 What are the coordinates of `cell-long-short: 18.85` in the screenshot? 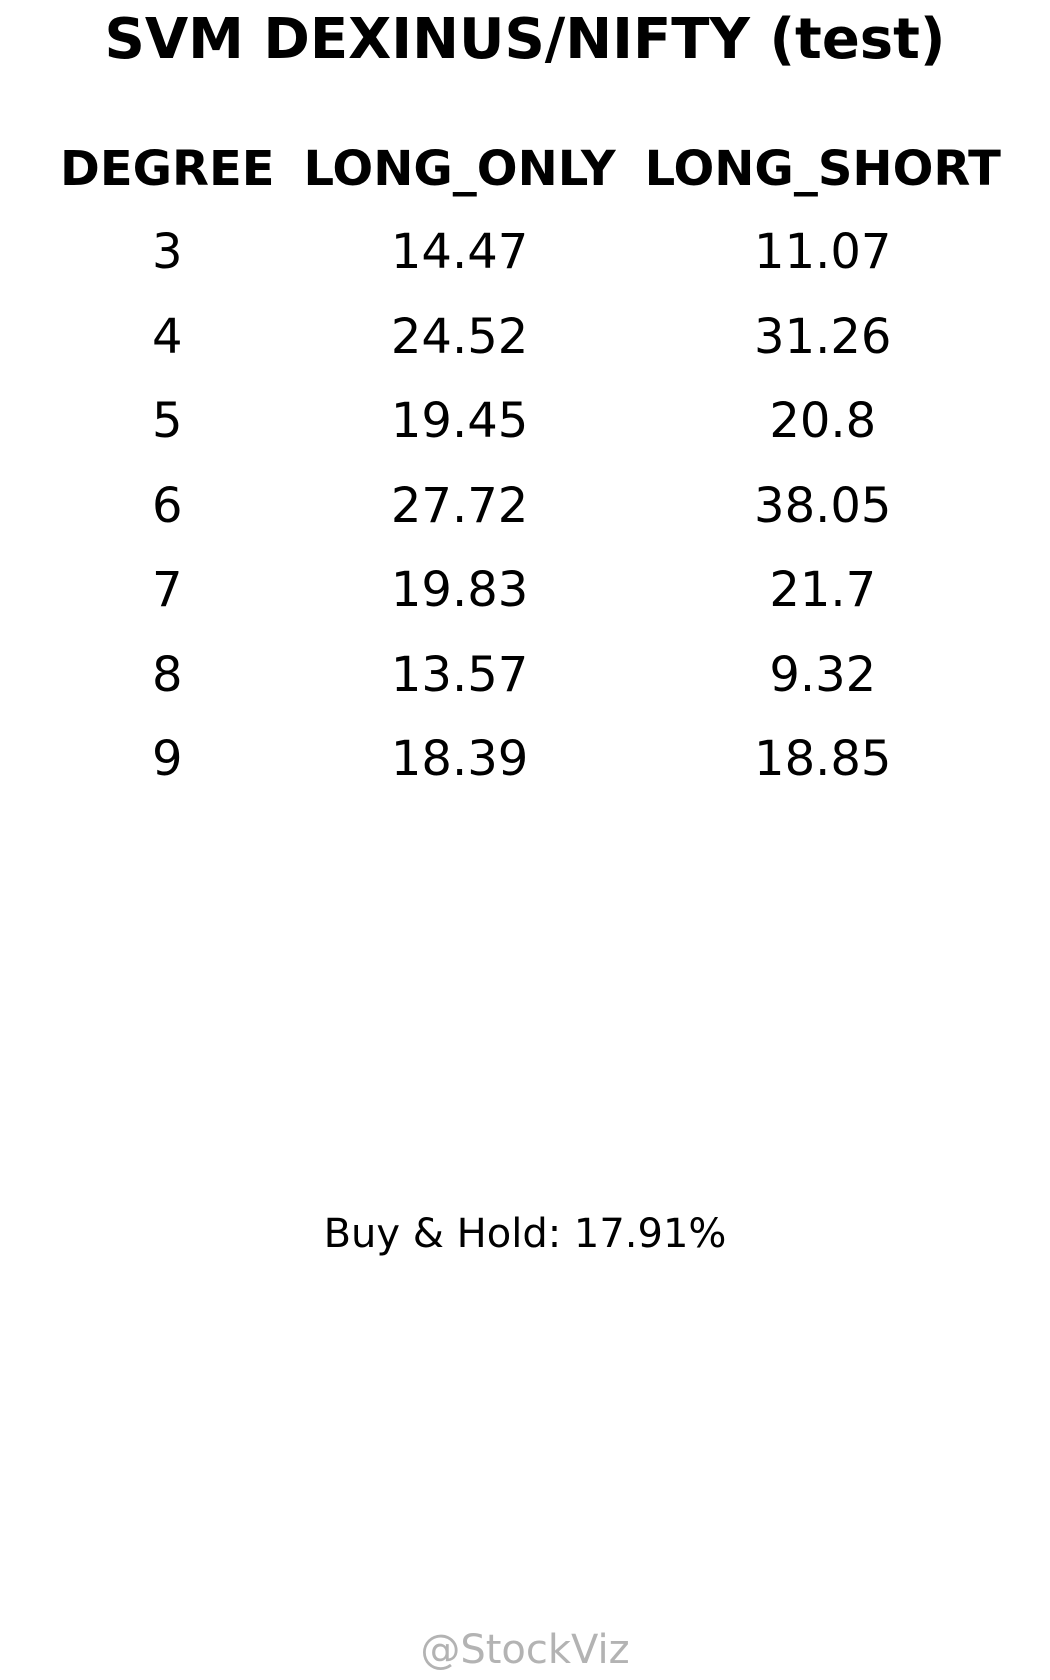 It's located at (823, 759).